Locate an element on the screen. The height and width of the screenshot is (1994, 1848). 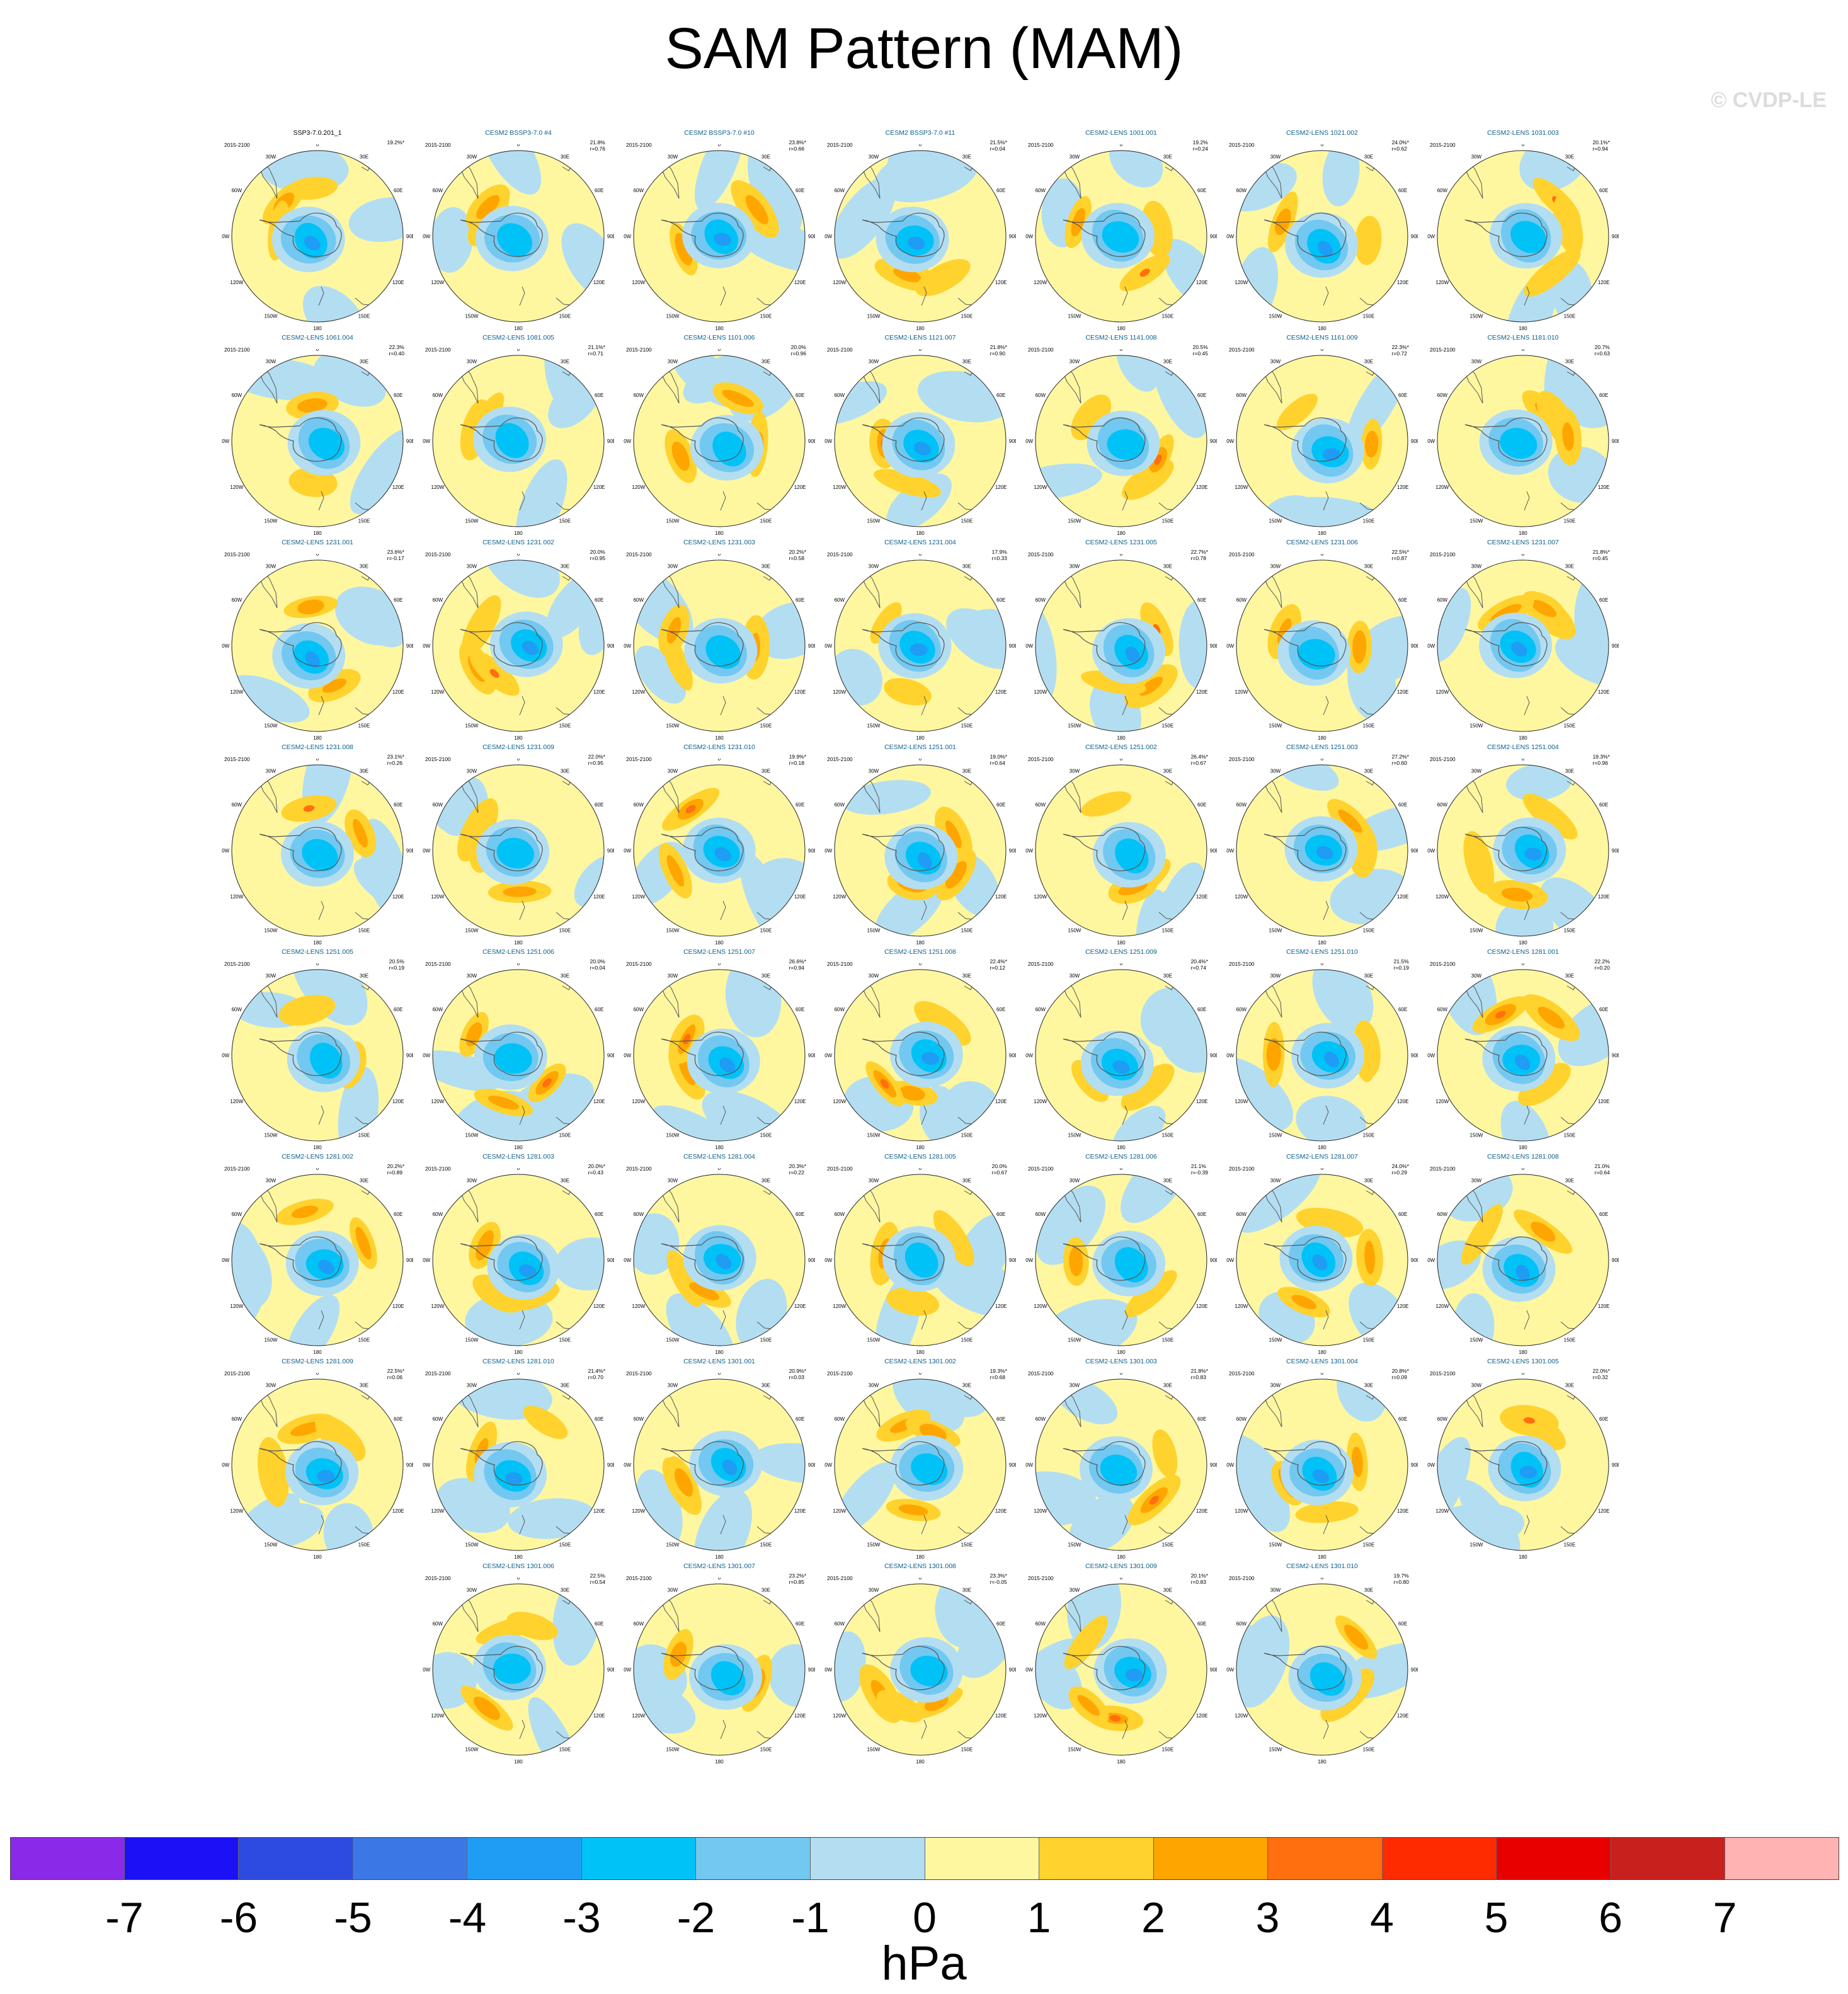
panel-variance-pct: 20.2%* is located at coordinates (395, 1166).